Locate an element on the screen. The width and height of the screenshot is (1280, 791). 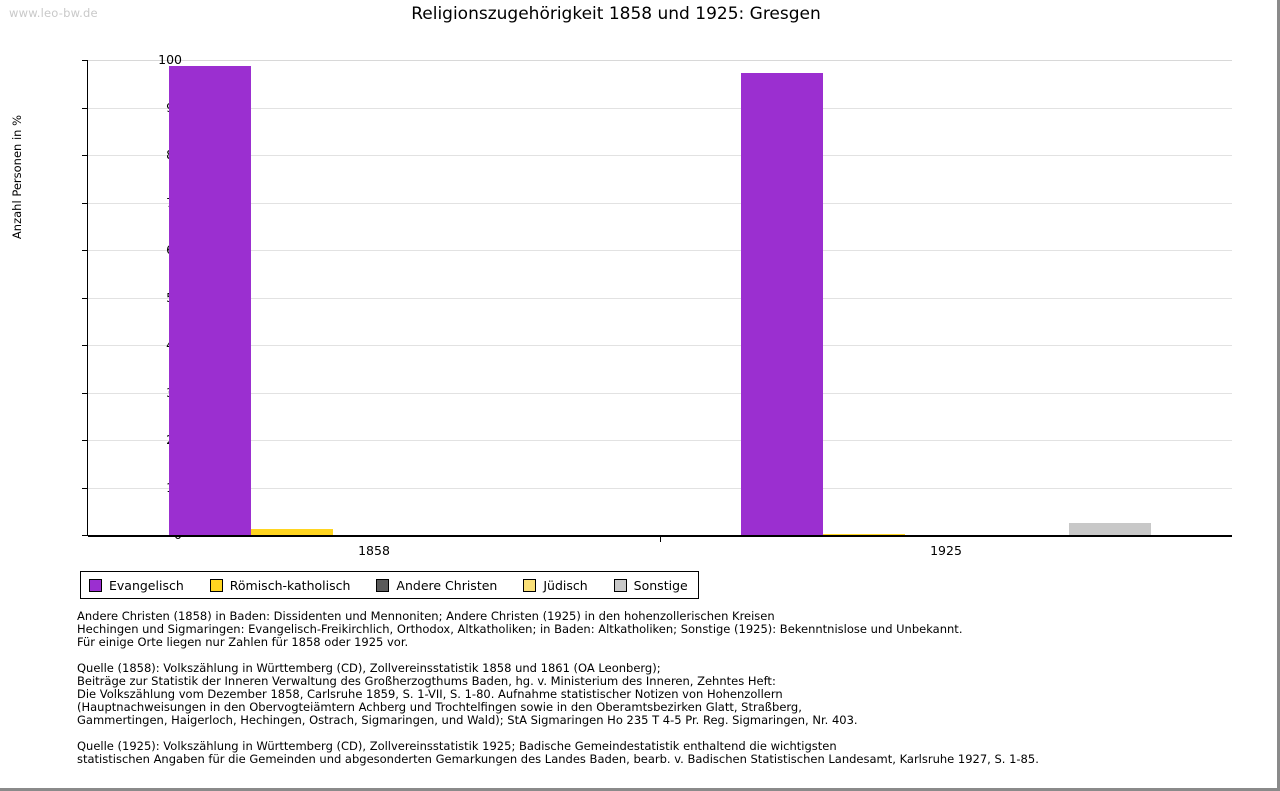
legend-label: Evangelisch is located at coordinates (146, 585).